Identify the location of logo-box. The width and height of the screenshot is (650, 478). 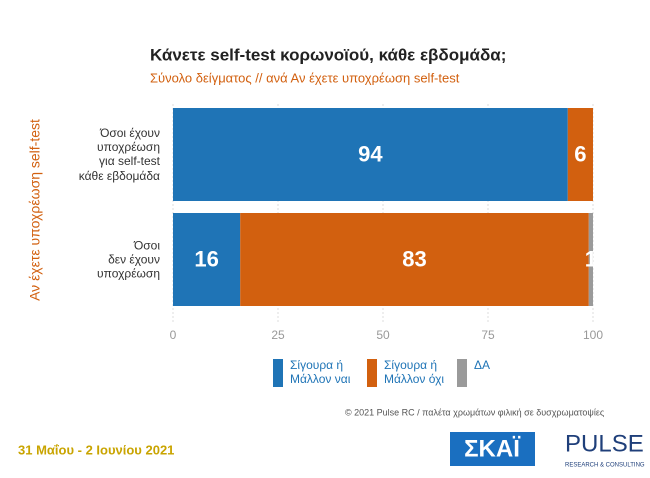
(492, 449).